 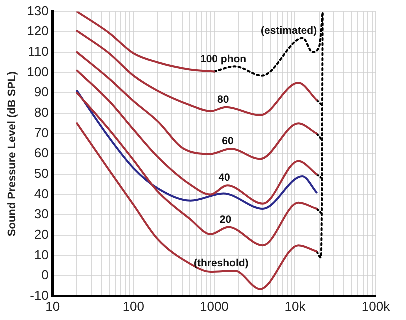 What do you see at coordinates (45, 275) in the screenshot?
I see `y-tick-label: 0` at bounding box center [45, 275].